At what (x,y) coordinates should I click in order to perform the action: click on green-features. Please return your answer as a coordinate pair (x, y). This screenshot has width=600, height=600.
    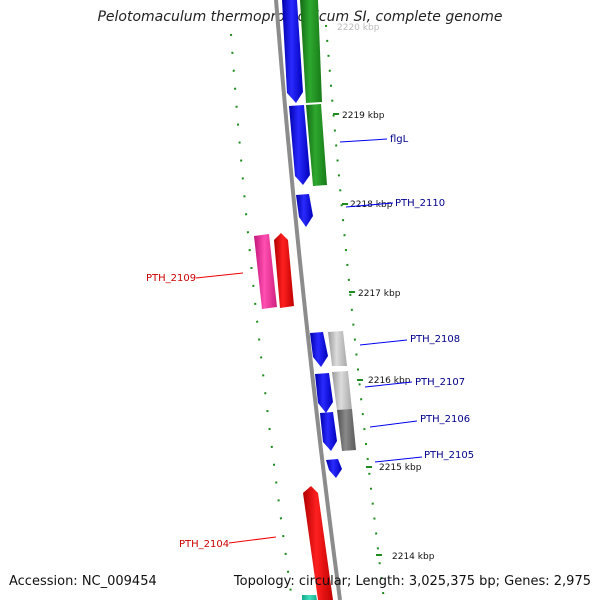
    Looking at the image, I should click on (313, 93).